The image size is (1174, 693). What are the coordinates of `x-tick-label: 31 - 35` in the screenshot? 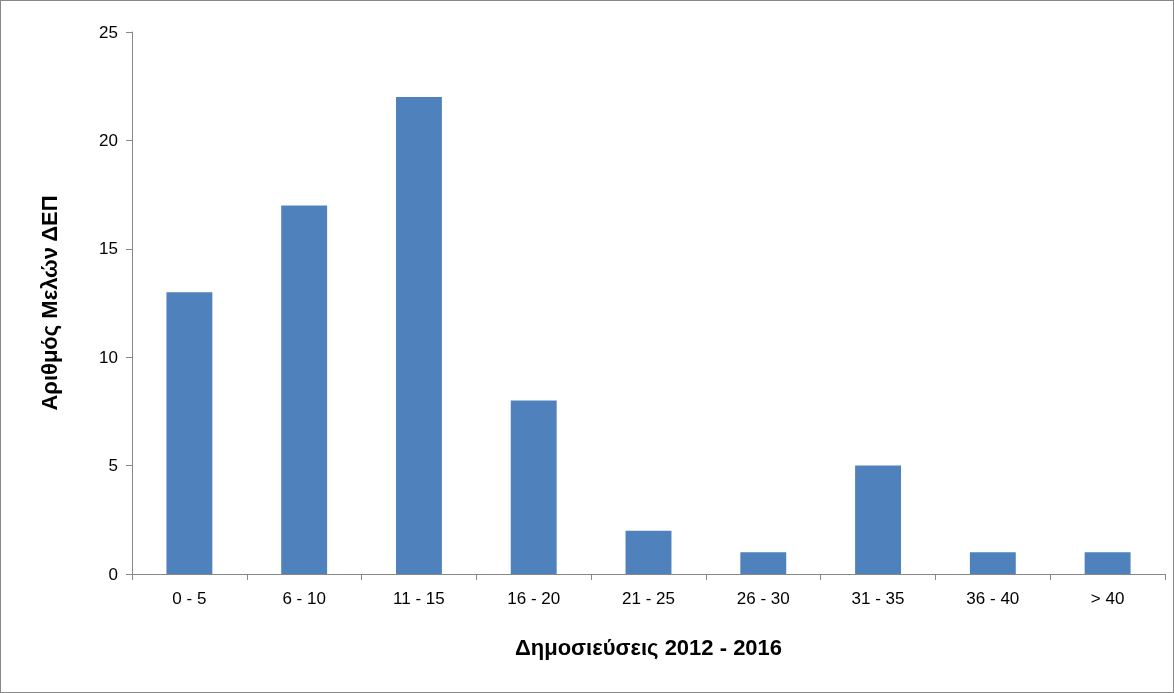 It's located at (878, 598).